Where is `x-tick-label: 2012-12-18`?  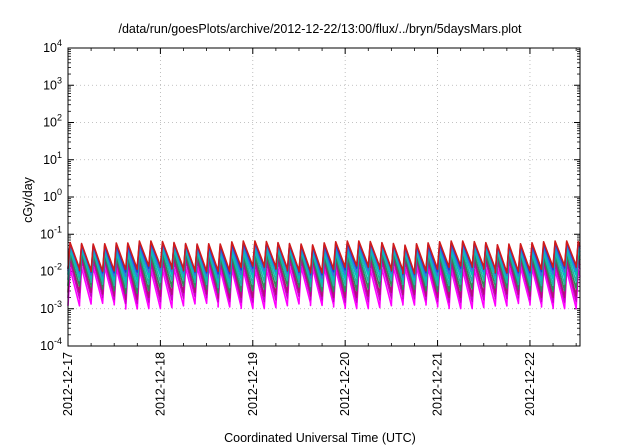
x-tick-label: 2012-12-18 is located at coordinates (160, 384).